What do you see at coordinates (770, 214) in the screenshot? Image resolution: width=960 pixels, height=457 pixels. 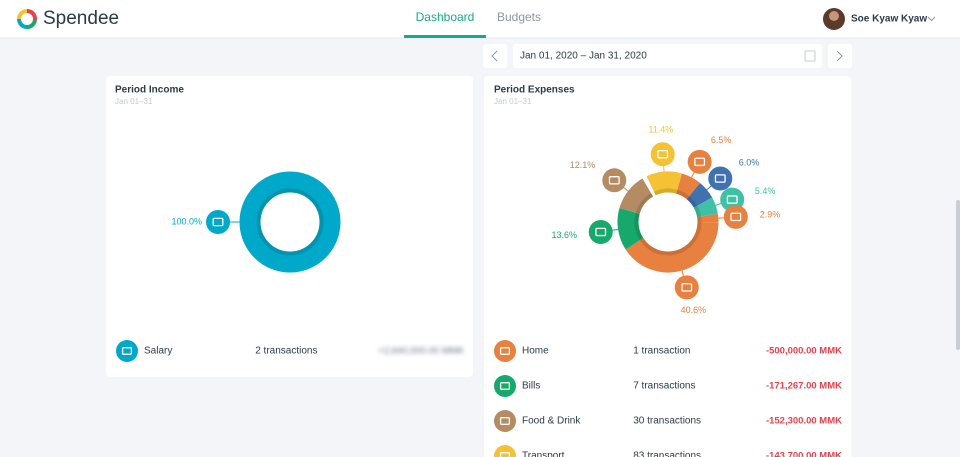 I see `percent-label: 2.9%` at bounding box center [770, 214].